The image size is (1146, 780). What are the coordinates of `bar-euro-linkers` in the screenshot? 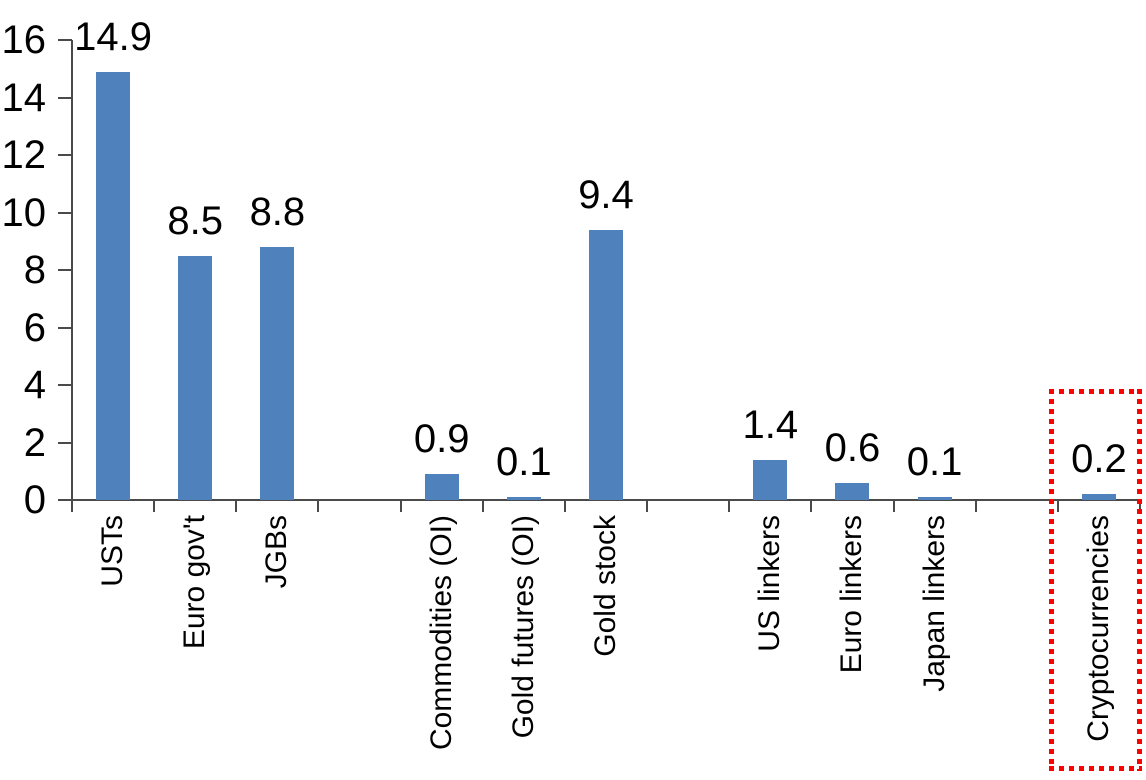 It's located at (852, 491).